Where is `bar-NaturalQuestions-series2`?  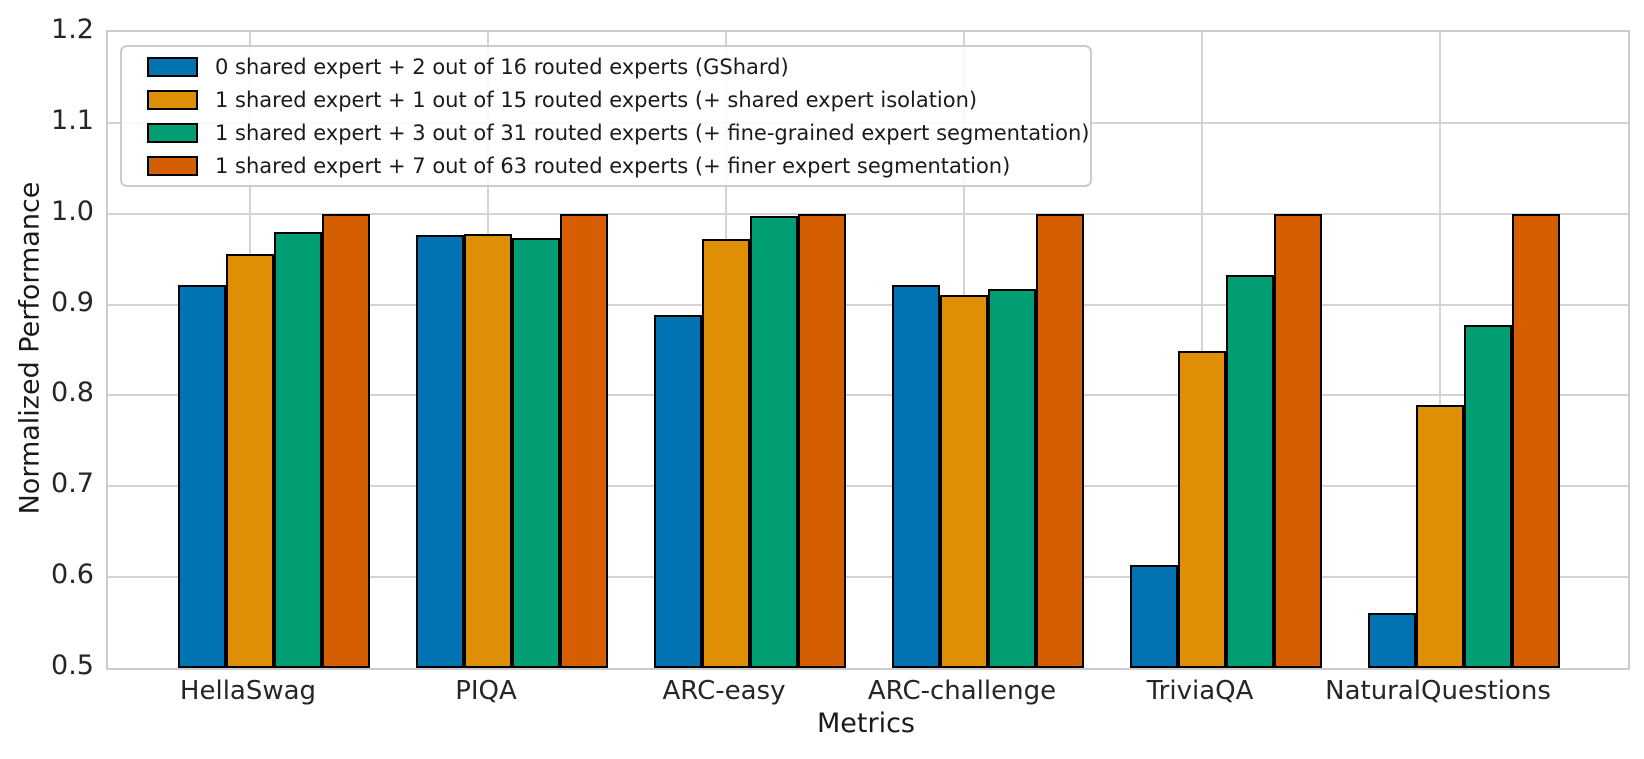
bar-NaturalQuestions-series2 is located at coordinates (1488, 496).